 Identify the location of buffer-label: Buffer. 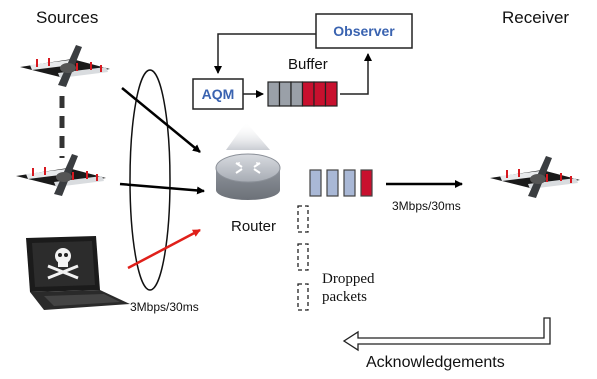
(308, 64).